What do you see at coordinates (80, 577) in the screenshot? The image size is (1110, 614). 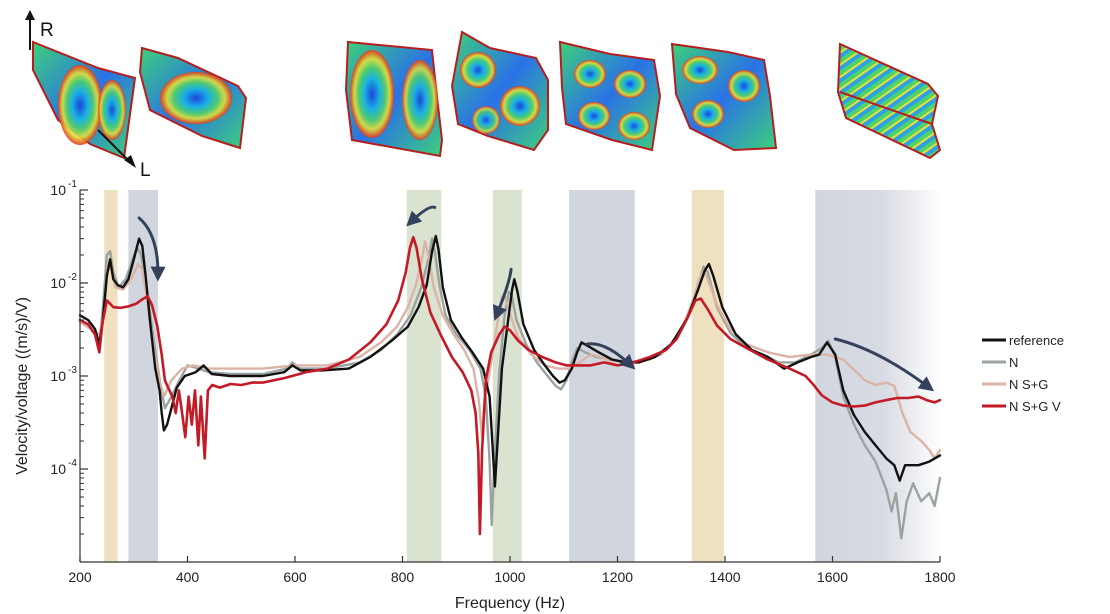 I see `x-tick-label: 200` at bounding box center [80, 577].